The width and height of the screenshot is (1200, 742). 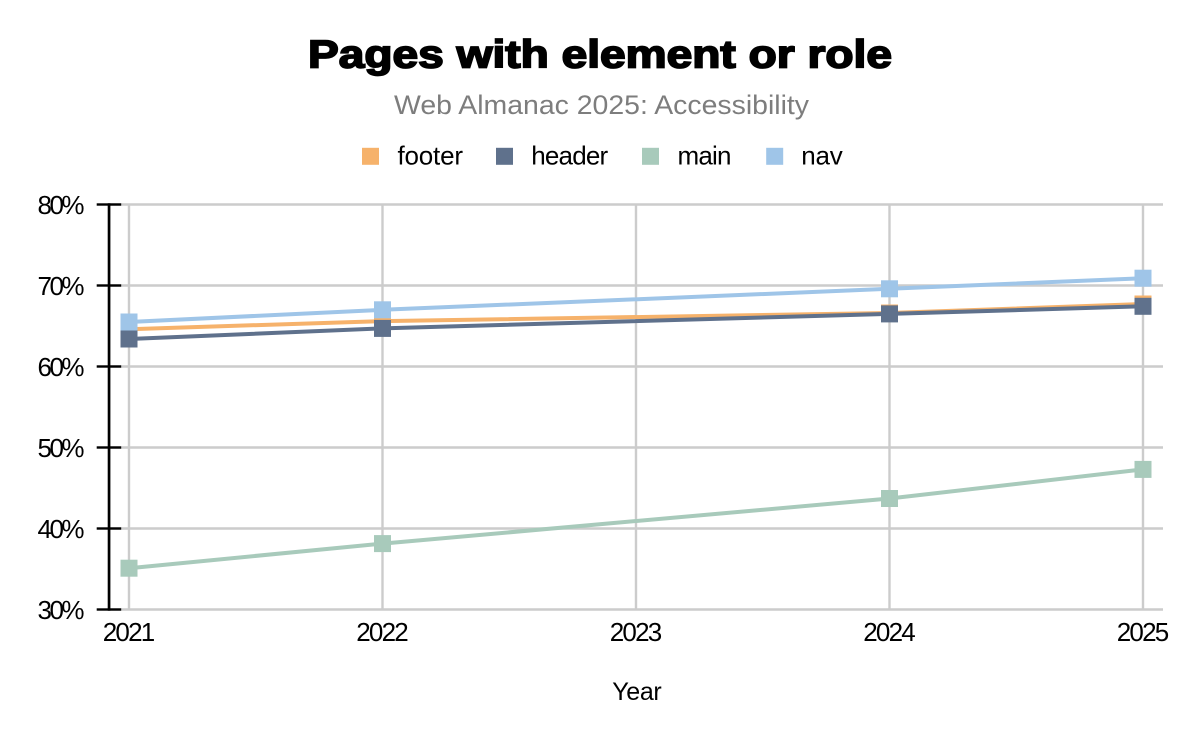 I want to click on svg-text: Year, so click(x=637, y=692).